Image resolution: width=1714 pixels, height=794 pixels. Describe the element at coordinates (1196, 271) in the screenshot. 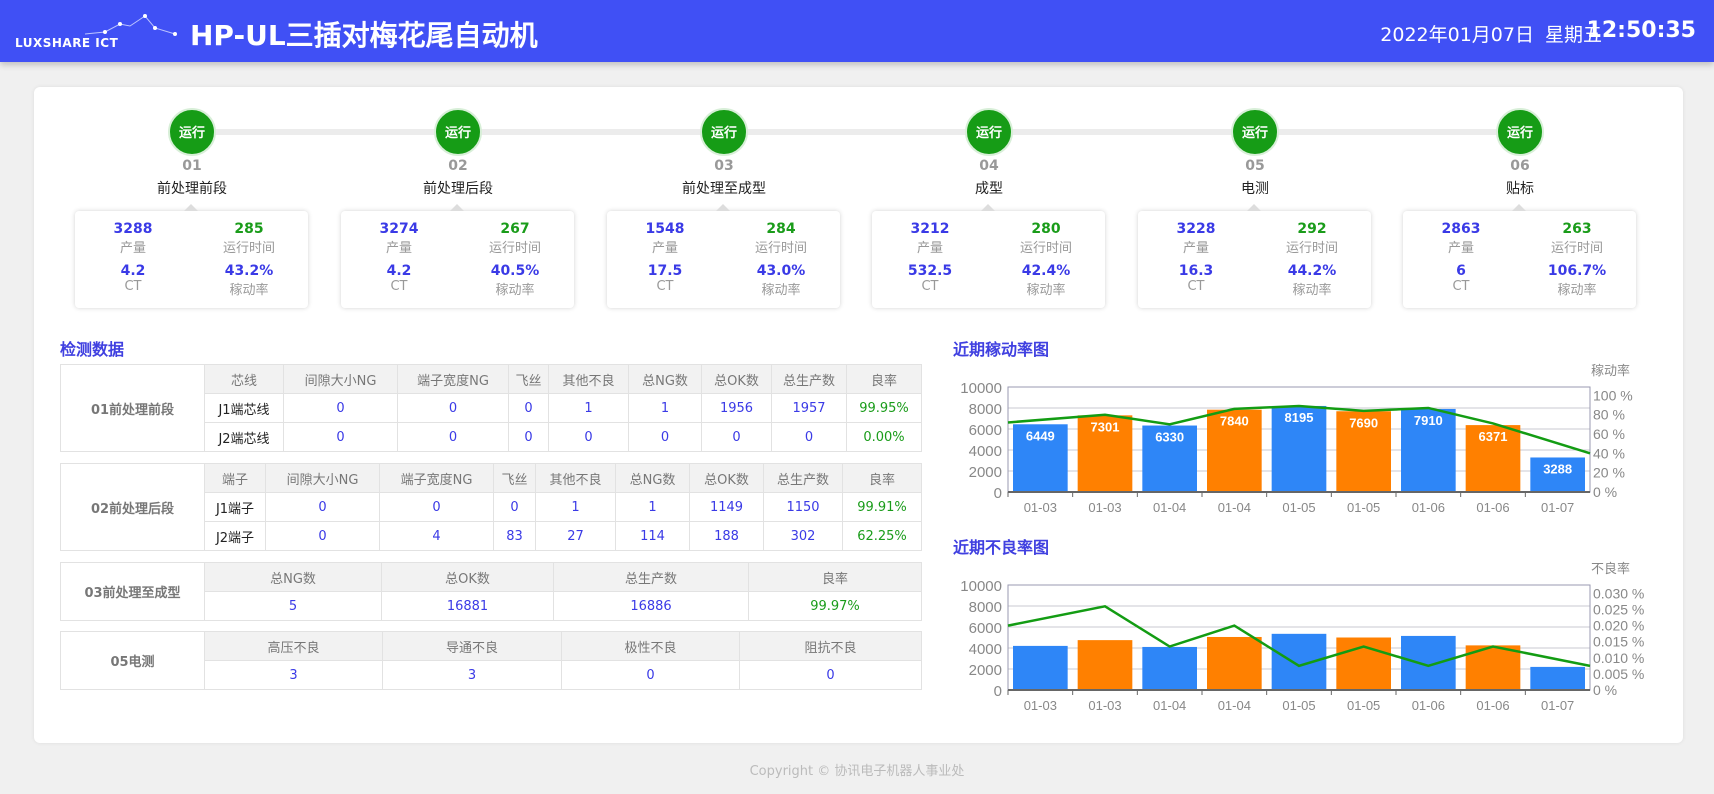

I see `ct-value: 16.3` at that location.